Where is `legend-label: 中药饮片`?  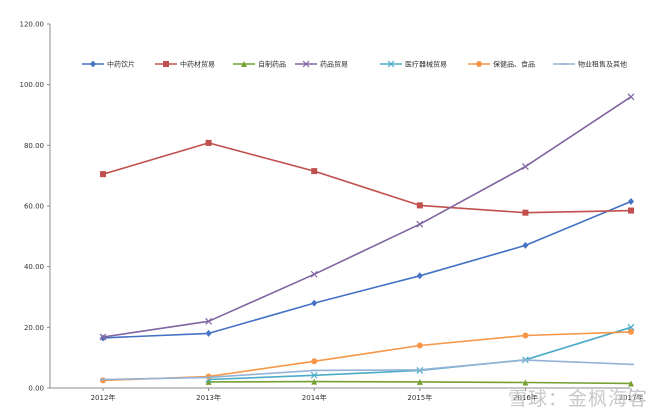 legend-label: 中药饮片 is located at coordinates (121, 64).